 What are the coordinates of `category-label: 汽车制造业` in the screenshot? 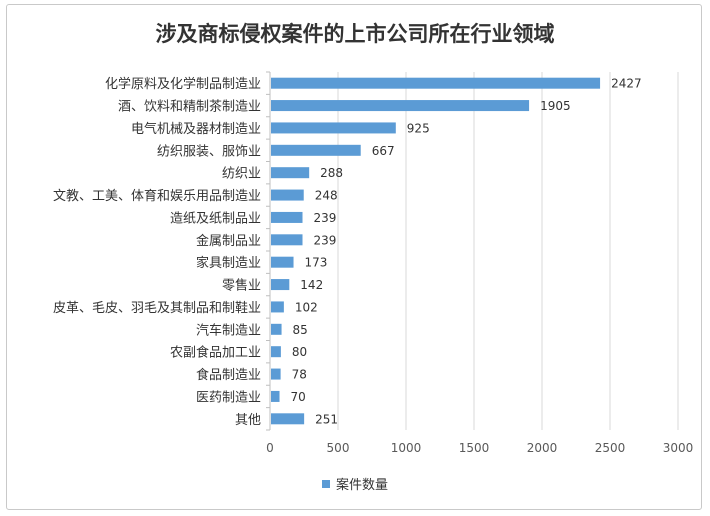 It's located at (228, 330).